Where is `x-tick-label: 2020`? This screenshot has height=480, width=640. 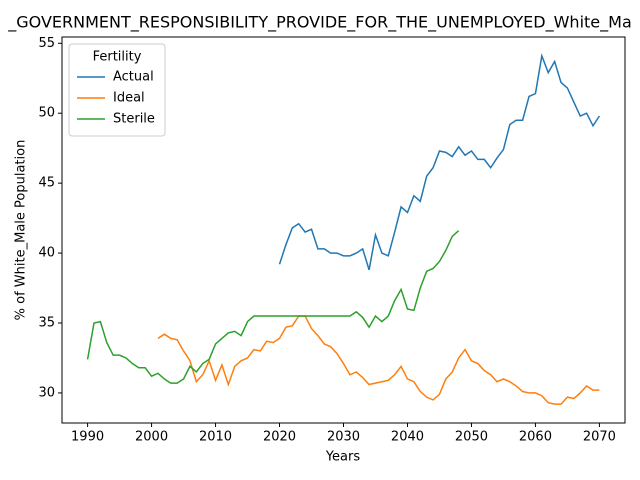 x-tick-label: 2020 is located at coordinates (279, 437).